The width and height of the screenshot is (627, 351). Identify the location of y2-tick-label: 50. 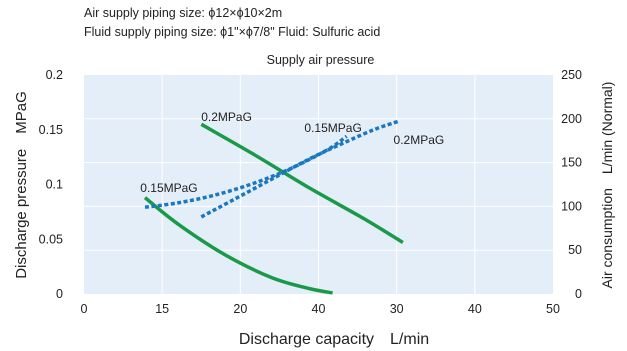
(575, 250).